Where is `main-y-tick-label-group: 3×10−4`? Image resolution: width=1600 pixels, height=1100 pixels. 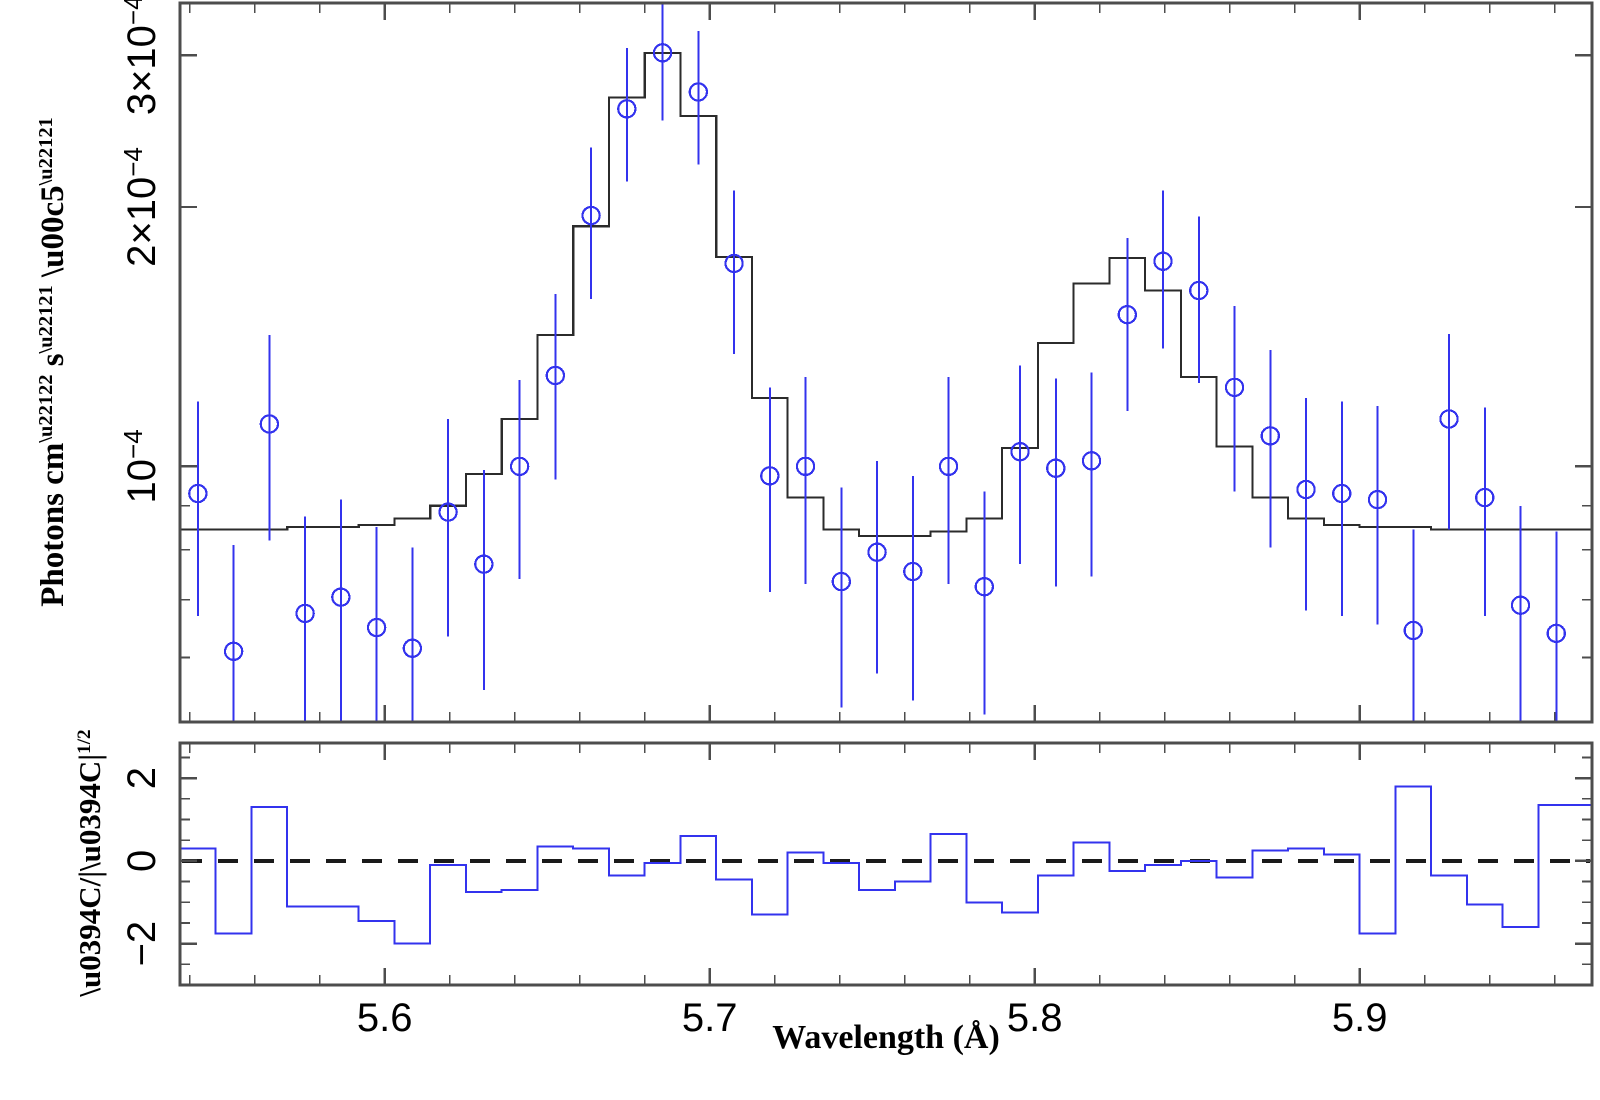
main-y-tick-label-group: 3×10−4 is located at coordinates (141, 57).